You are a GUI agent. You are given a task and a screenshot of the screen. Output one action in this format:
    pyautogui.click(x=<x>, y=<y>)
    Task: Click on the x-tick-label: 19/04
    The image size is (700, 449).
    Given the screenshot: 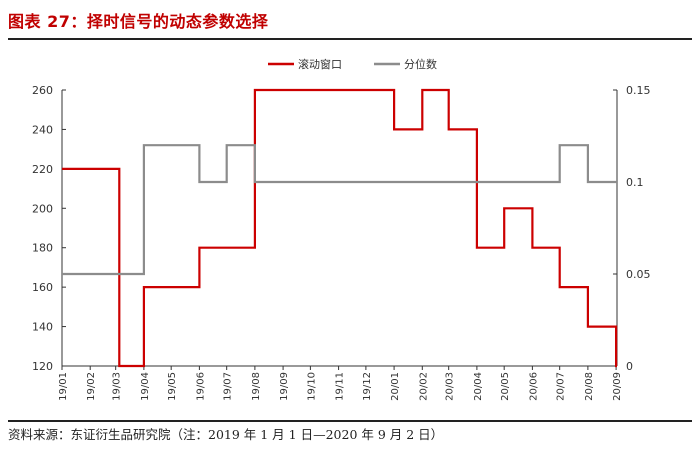 What is the action you would take?
    pyautogui.click(x=145, y=386)
    